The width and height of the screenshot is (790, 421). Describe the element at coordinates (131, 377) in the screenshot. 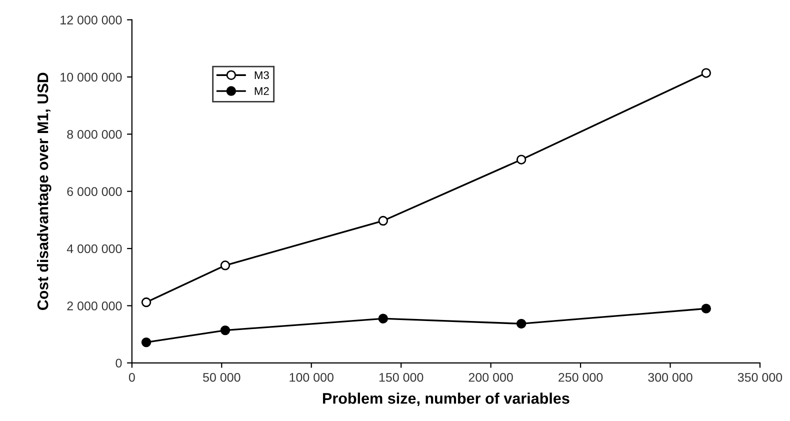

I see `x-tick-label: 0` at that location.